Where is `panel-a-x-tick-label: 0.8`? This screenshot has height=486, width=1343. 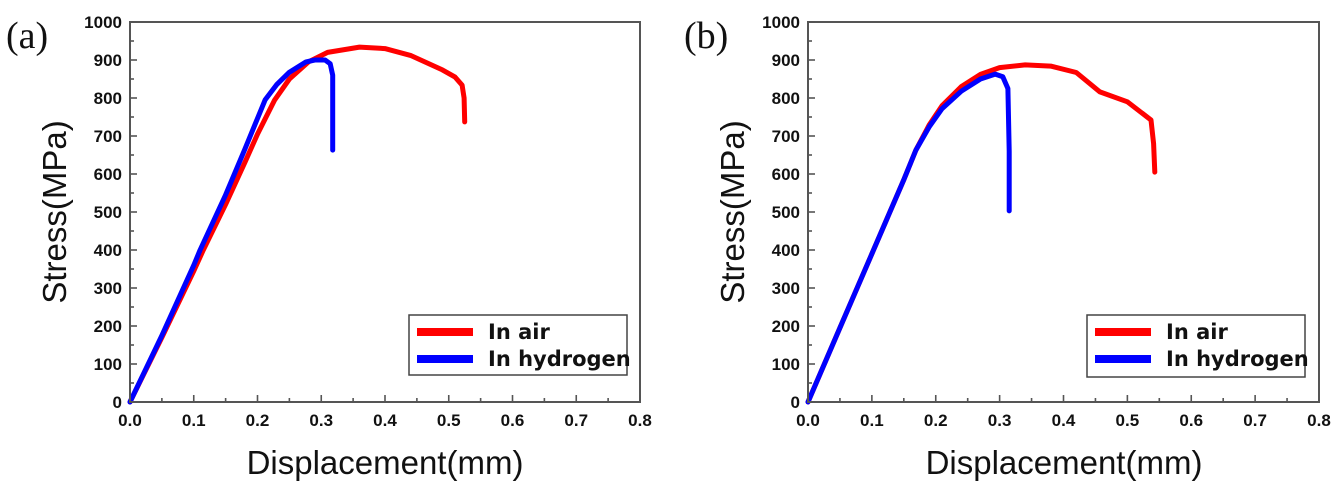 panel-a-x-tick-label: 0.8 is located at coordinates (640, 420).